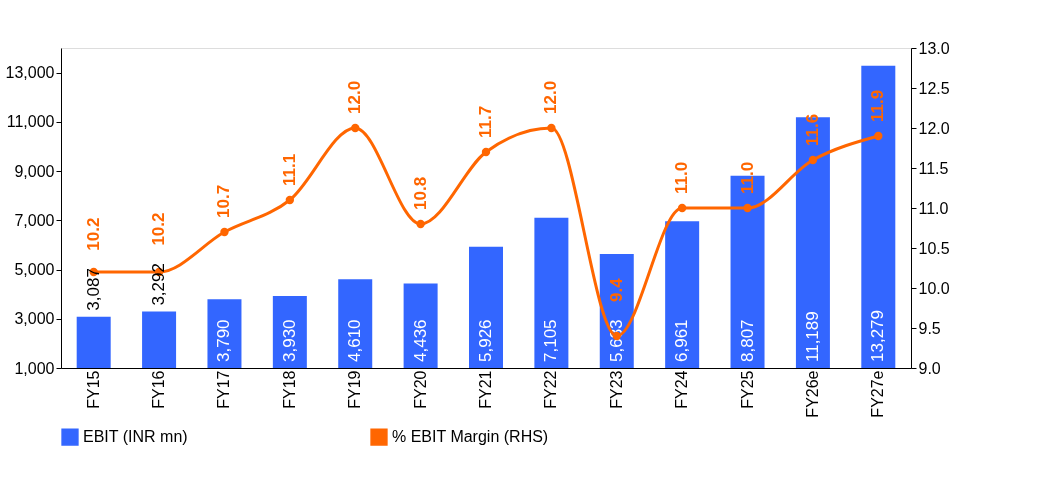  Describe the element at coordinates (135, 437) in the screenshot. I see `legend-label: EBIT (INR mn)` at that location.